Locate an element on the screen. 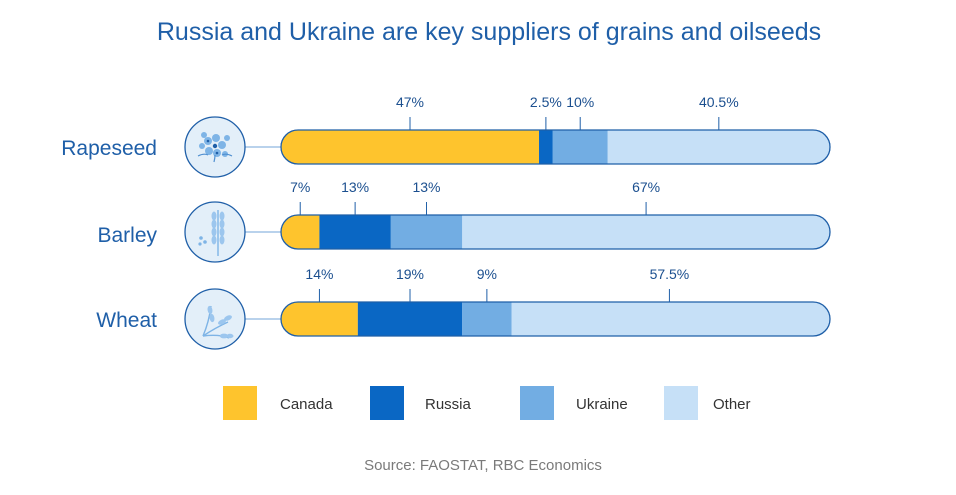 The height and width of the screenshot is (495, 956). data-label-ukraine: 10% is located at coordinates (580, 102).